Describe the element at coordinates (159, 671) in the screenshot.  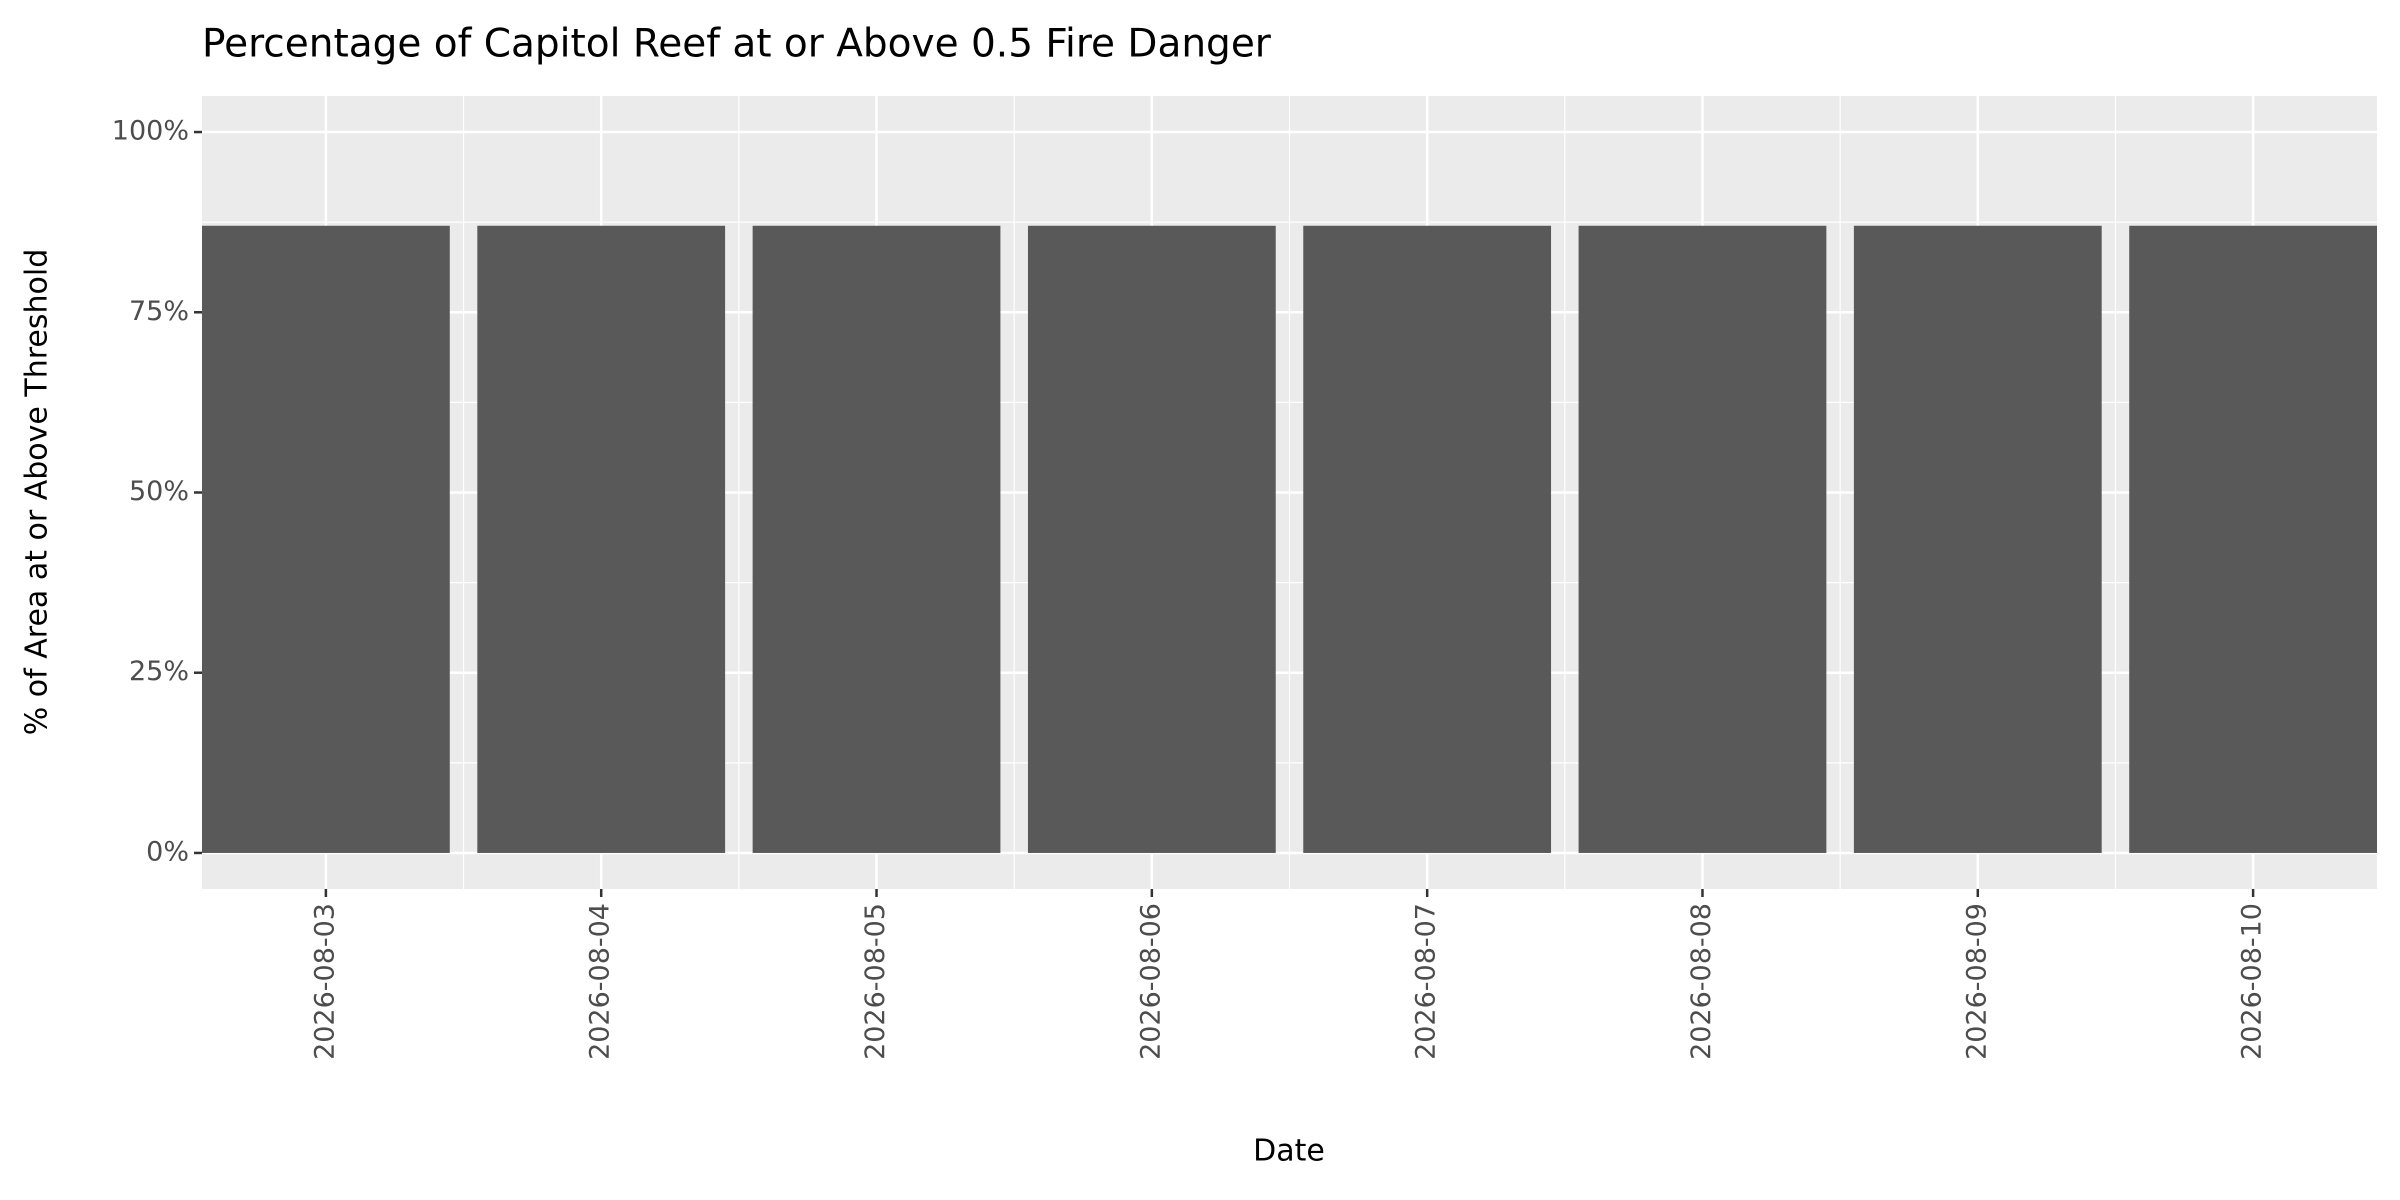
I see `y-tick-label: 25%` at that location.